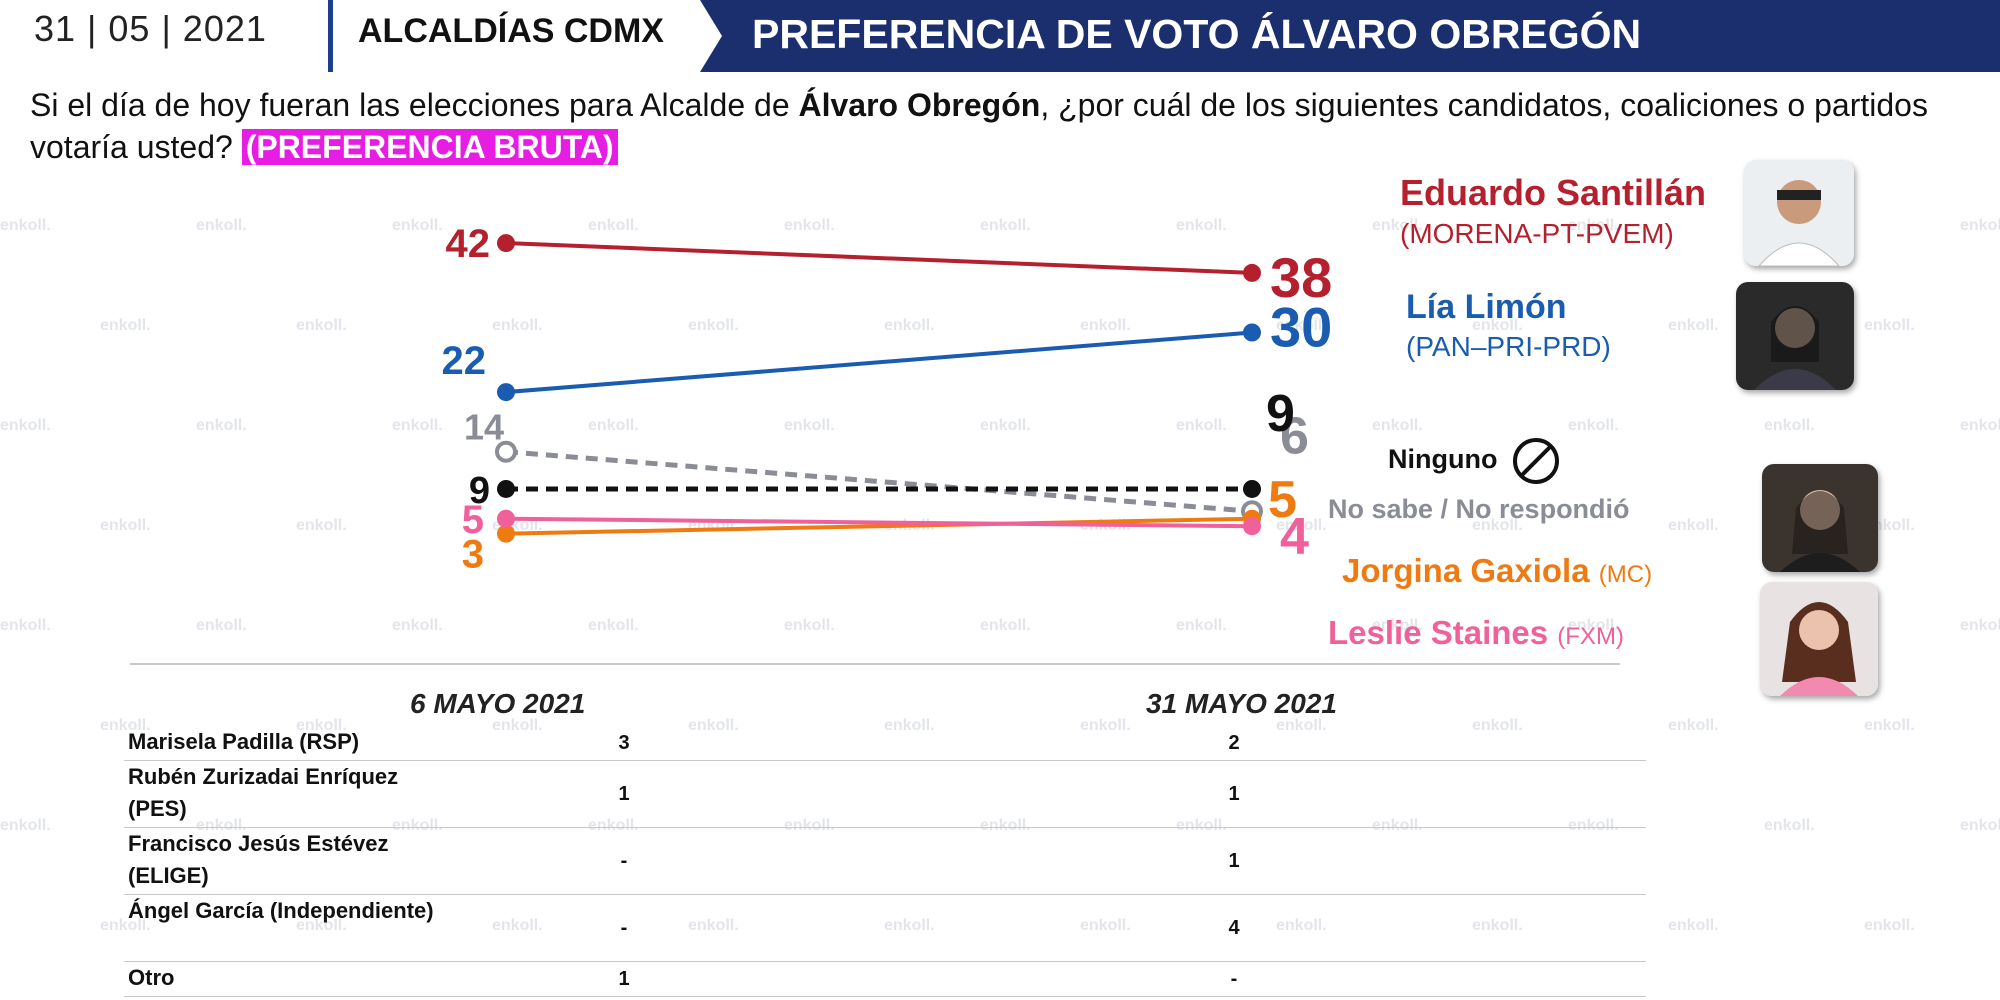 The width and height of the screenshot is (2000, 1000). I want to click on candidate-name: Otro, so click(151, 977).